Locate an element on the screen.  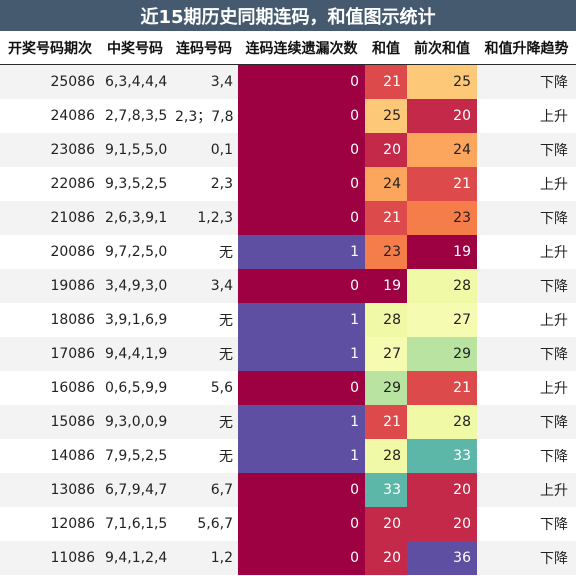
table-row: 15086 9,3,0,0,9 无 1 21 28 下降 is located at coordinates (288, 421).